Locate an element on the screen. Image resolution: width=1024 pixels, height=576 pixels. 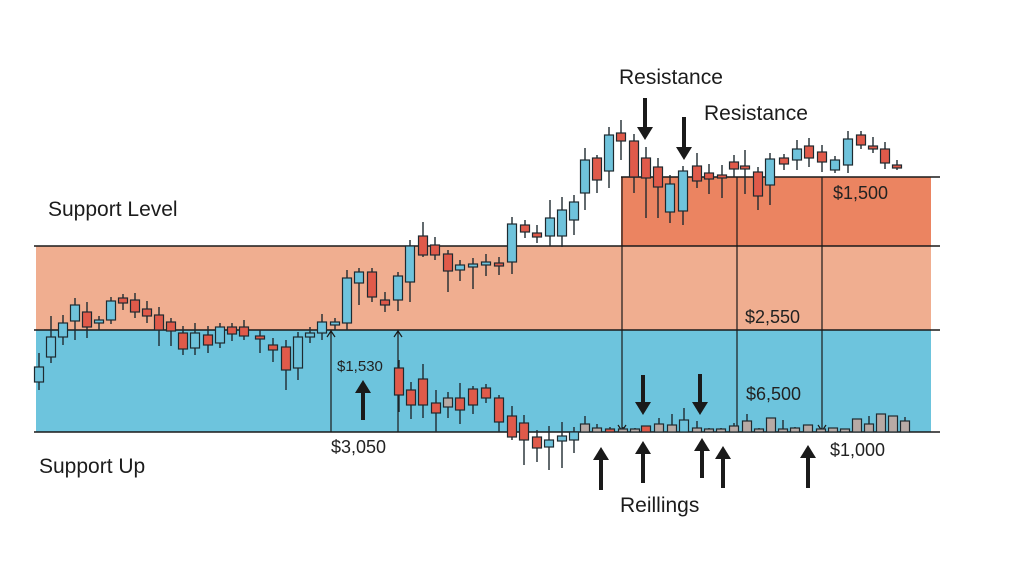
support-level-label: Support Level is located at coordinates (113, 209).